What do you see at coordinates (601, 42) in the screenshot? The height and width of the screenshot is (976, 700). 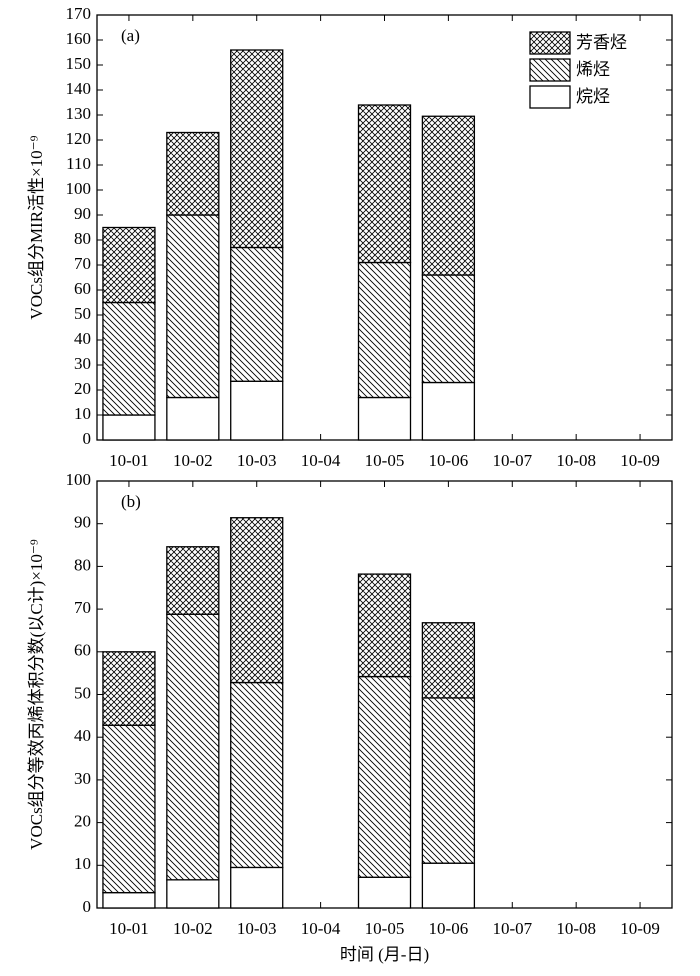 I see `legend-label: 芳香烃` at bounding box center [601, 42].